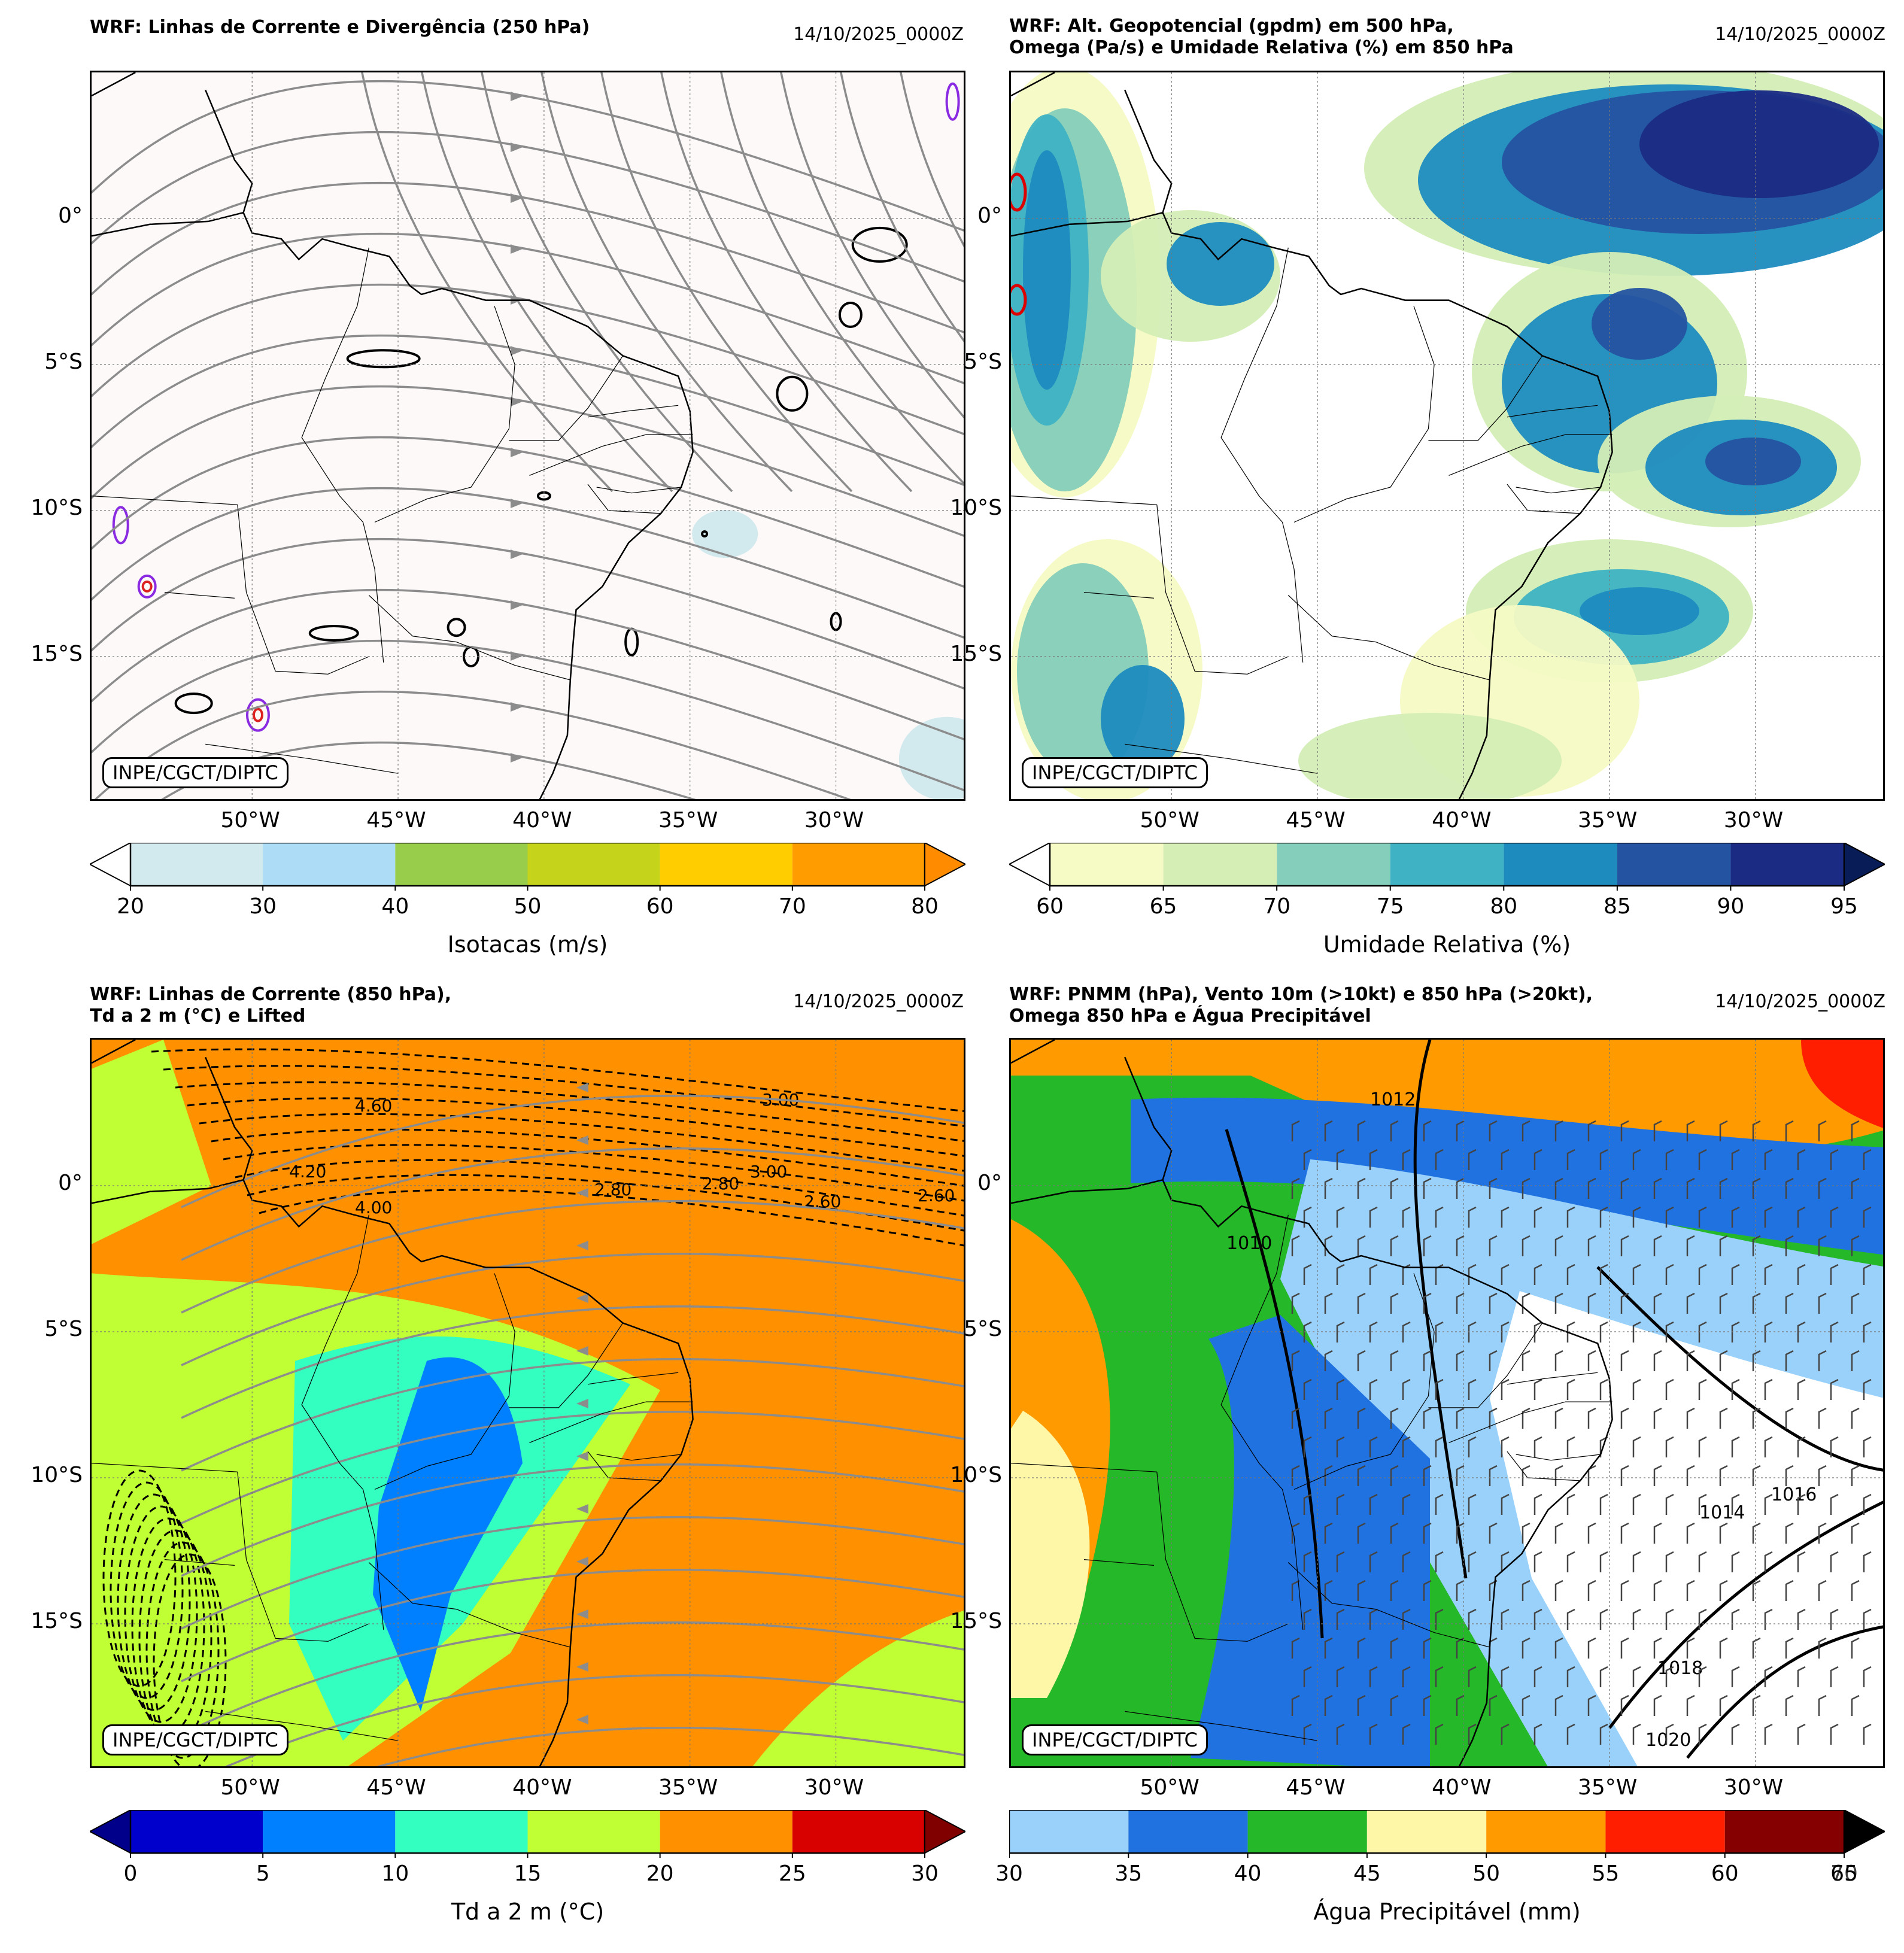 The height and width of the screenshot is (1953, 1904). I want to click on lon-tick-label: 35°W, so click(688, 820).